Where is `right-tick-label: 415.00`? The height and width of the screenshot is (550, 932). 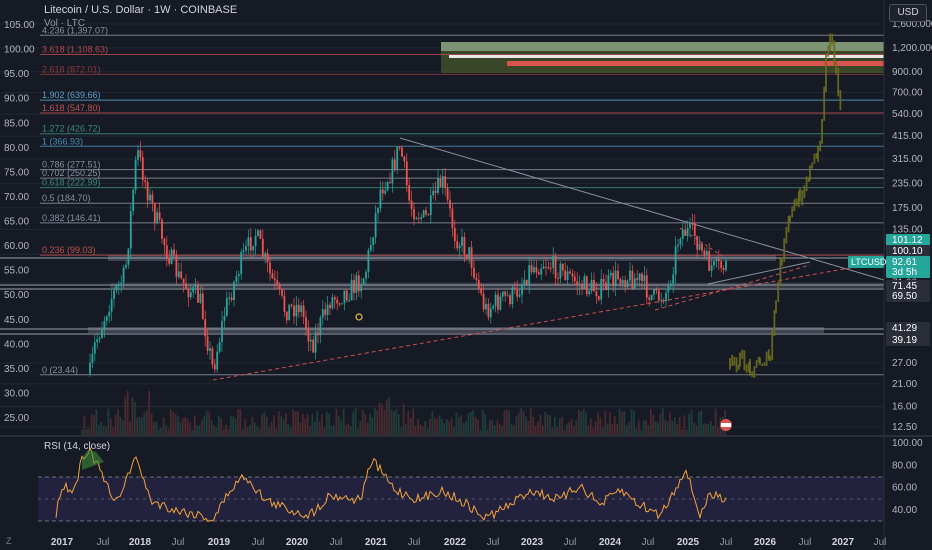
right-tick-label: 415.00 is located at coordinates (907, 136).